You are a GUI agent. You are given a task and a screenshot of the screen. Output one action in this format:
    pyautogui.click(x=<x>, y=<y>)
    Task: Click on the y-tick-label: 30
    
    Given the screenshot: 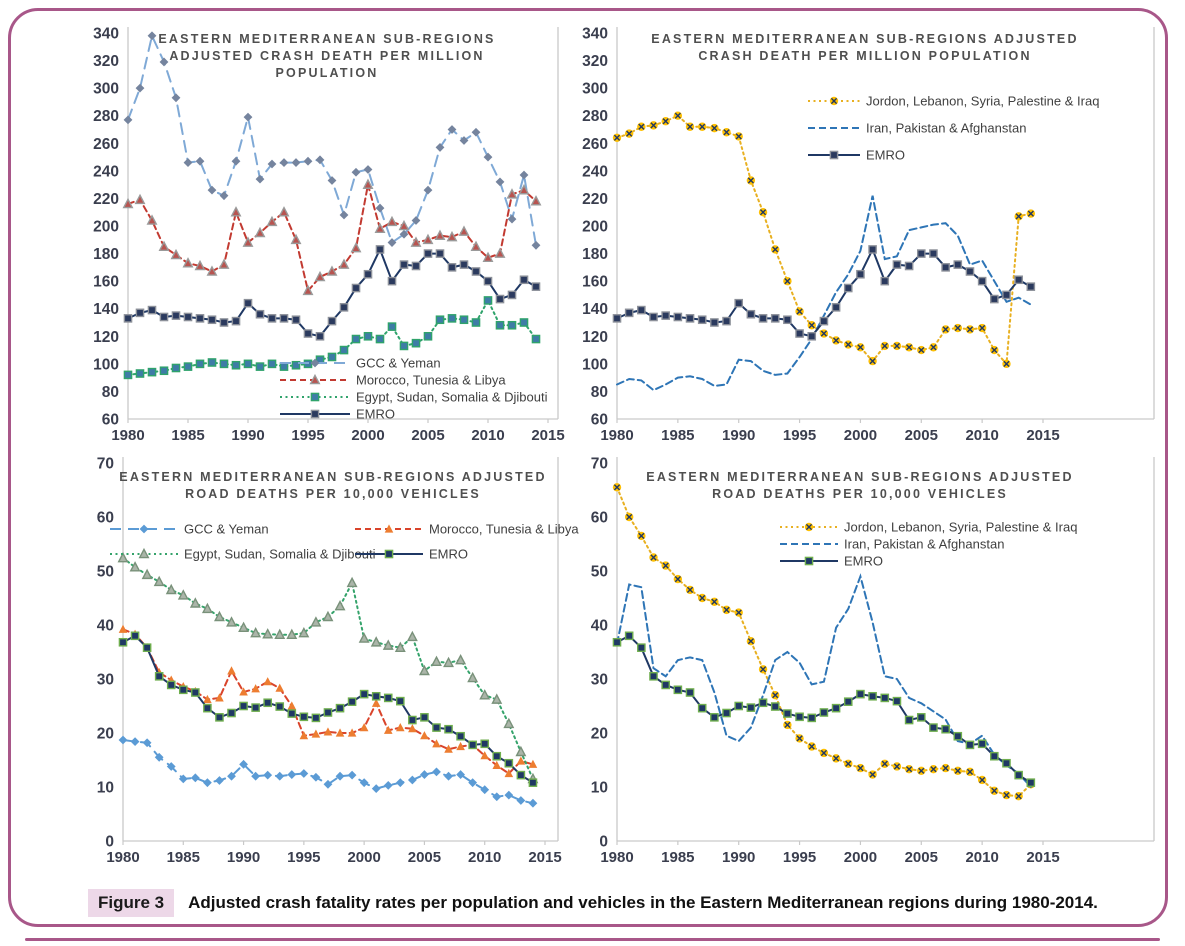 What is the action you would take?
    pyautogui.click(x=599, y=680)
    